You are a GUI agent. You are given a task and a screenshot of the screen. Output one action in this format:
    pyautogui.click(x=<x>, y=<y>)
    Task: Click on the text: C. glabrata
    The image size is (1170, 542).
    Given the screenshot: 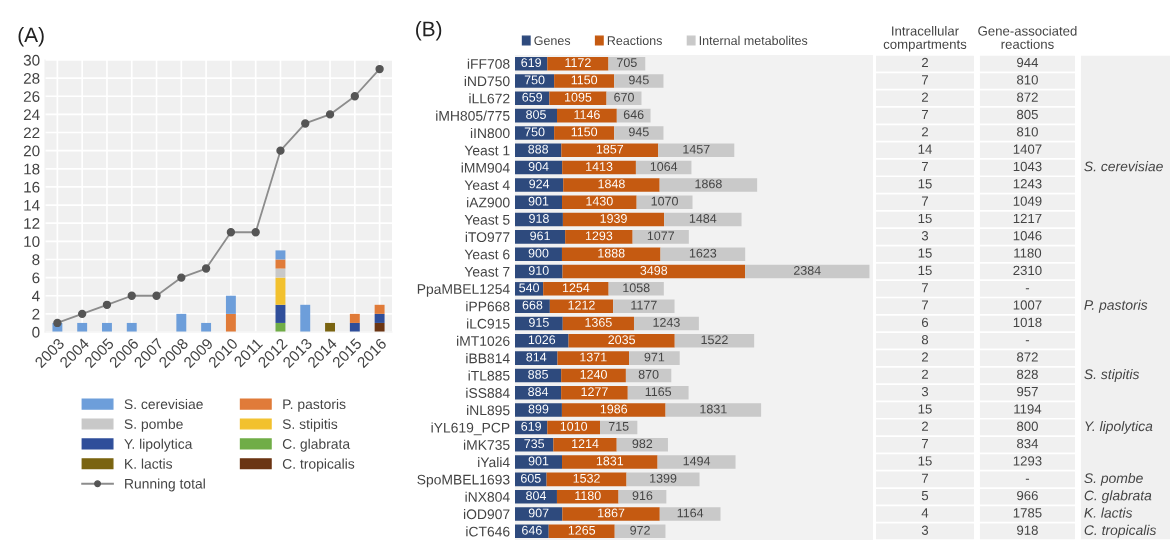 What is the action you would take?
    pyautogui.click(x=1118, y=497)
    